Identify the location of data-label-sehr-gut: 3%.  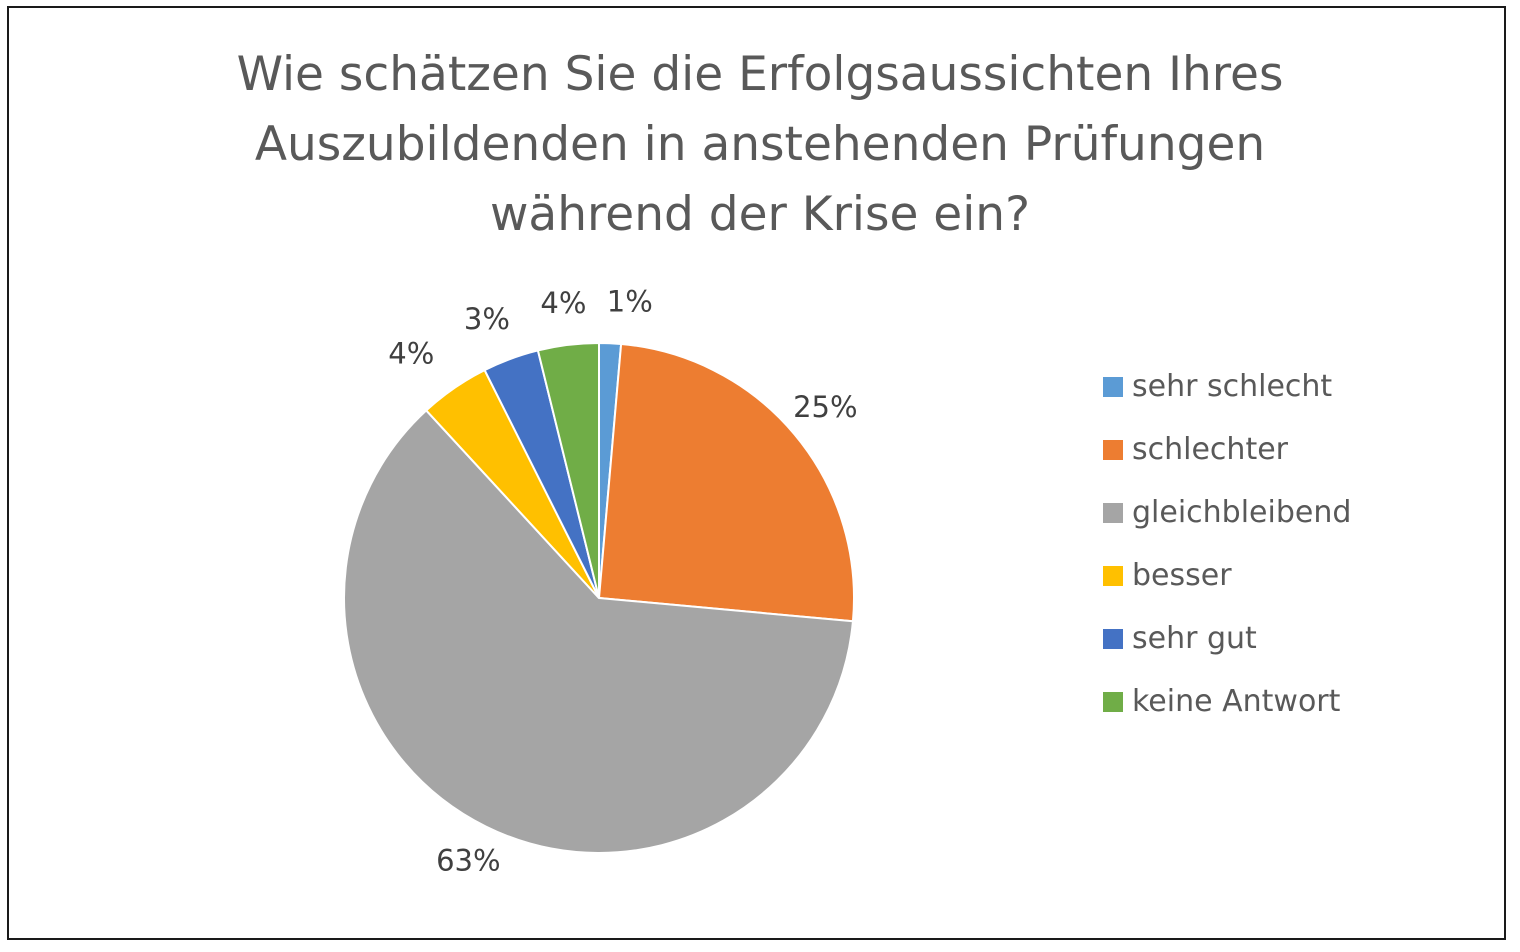
(487, 319).